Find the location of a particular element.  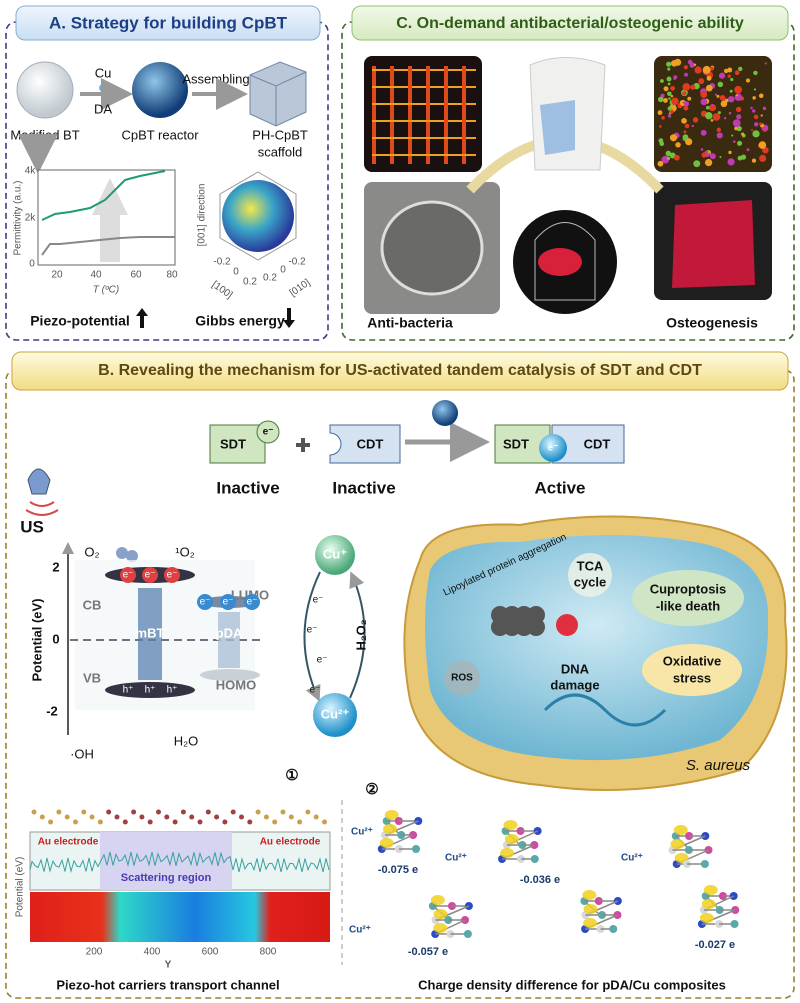

label: S. aureus is located at coordinates (718, 765).